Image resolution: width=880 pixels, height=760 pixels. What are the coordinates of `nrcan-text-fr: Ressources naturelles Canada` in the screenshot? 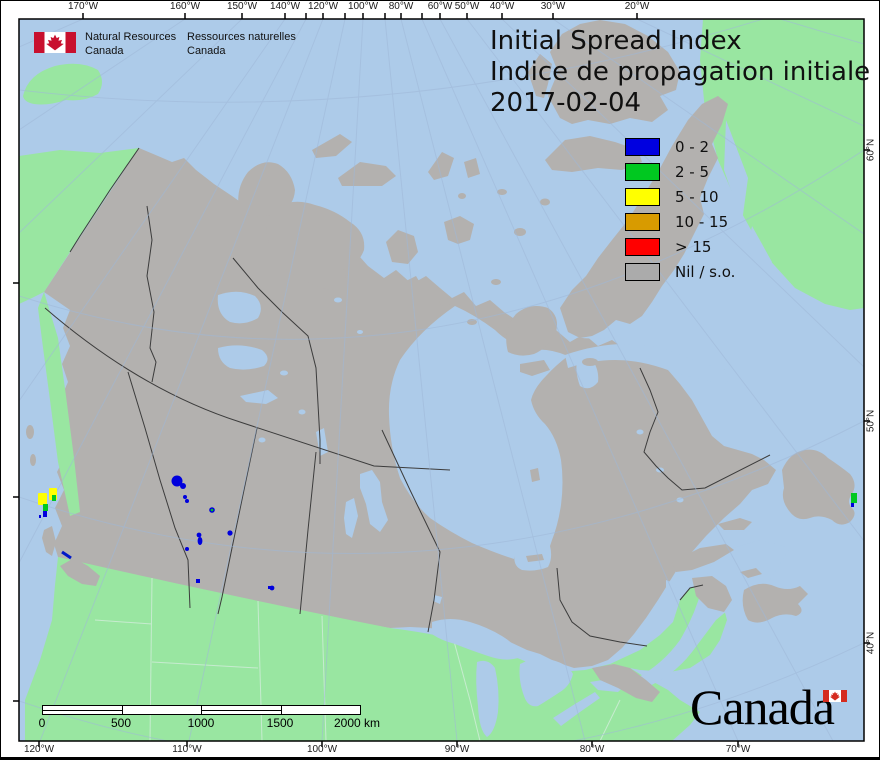 It's located at (241, 44).